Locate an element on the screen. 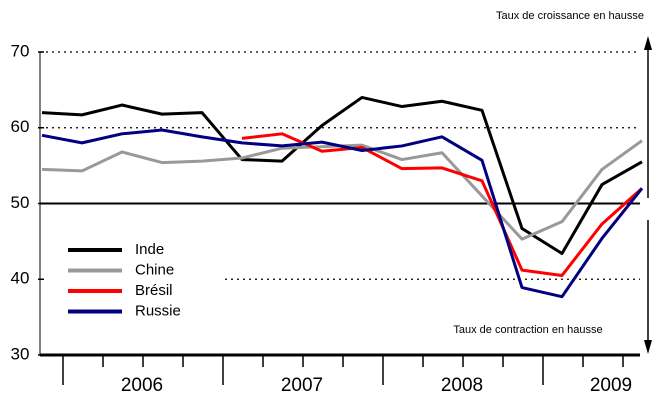  annotation: Taux de croissance en hausse is located at coordinates (570, 16).